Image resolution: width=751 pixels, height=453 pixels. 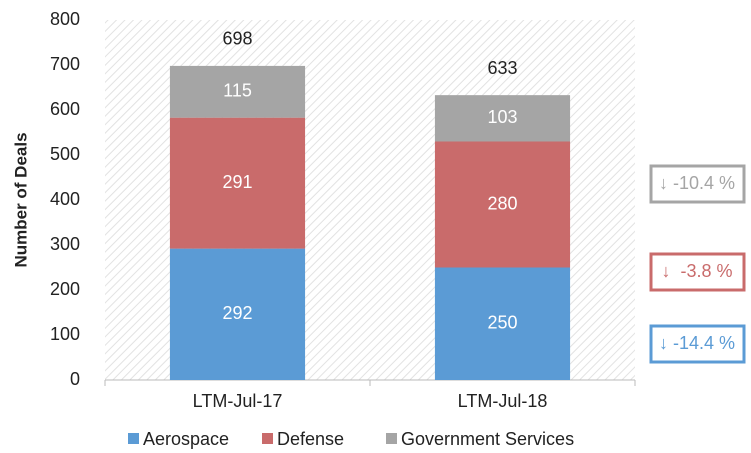 What do you see at coordinates (237, 39) in the screenshot?
I see `total-label: 698` at bounding box center [237, 39].